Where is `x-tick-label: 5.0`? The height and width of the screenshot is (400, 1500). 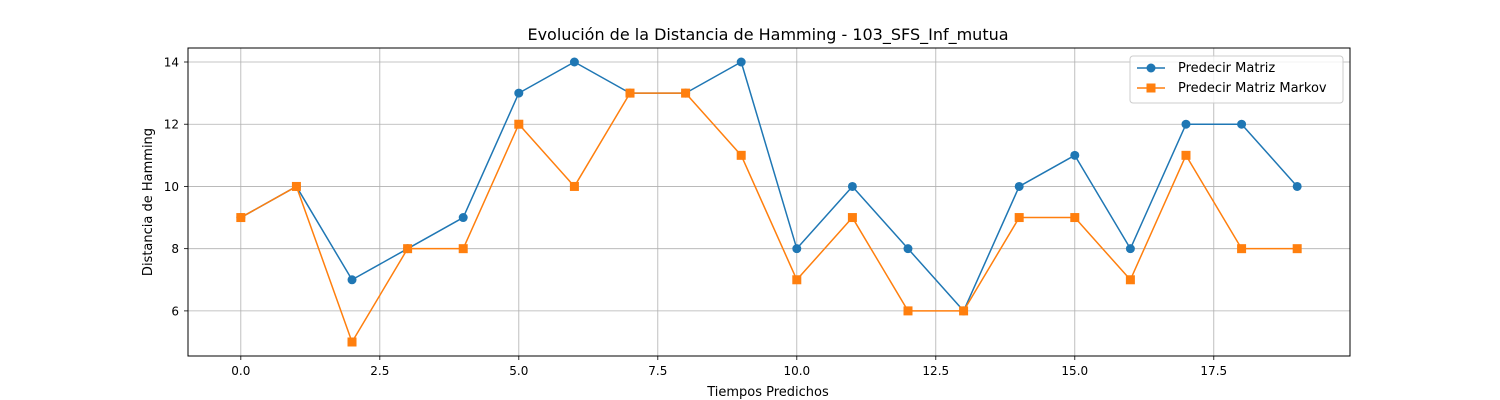
x-tick-label: 5.0 is located at coordinates (518, 371).